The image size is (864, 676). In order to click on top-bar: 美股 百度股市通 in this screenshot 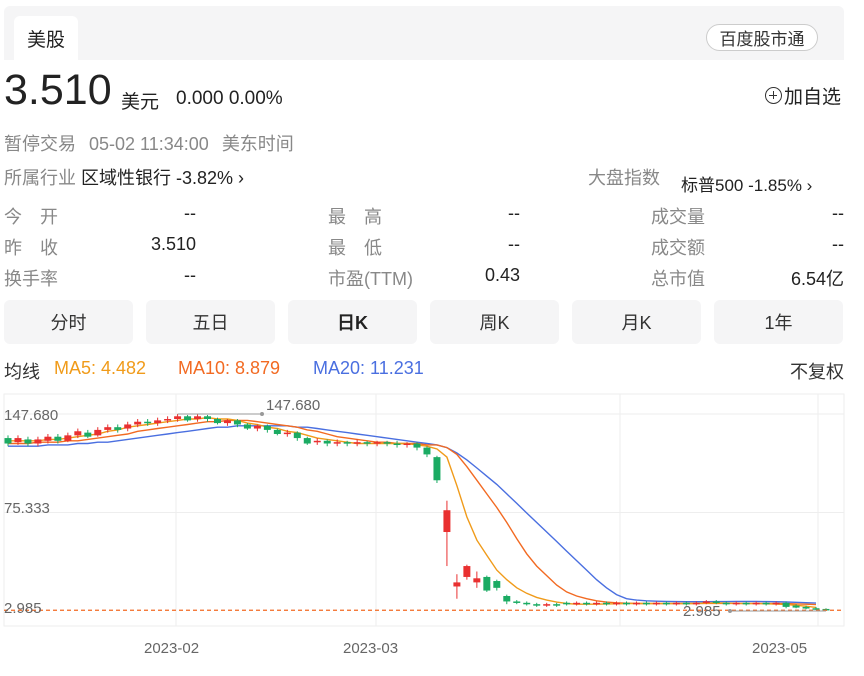, I will do `click(432, 30)`.